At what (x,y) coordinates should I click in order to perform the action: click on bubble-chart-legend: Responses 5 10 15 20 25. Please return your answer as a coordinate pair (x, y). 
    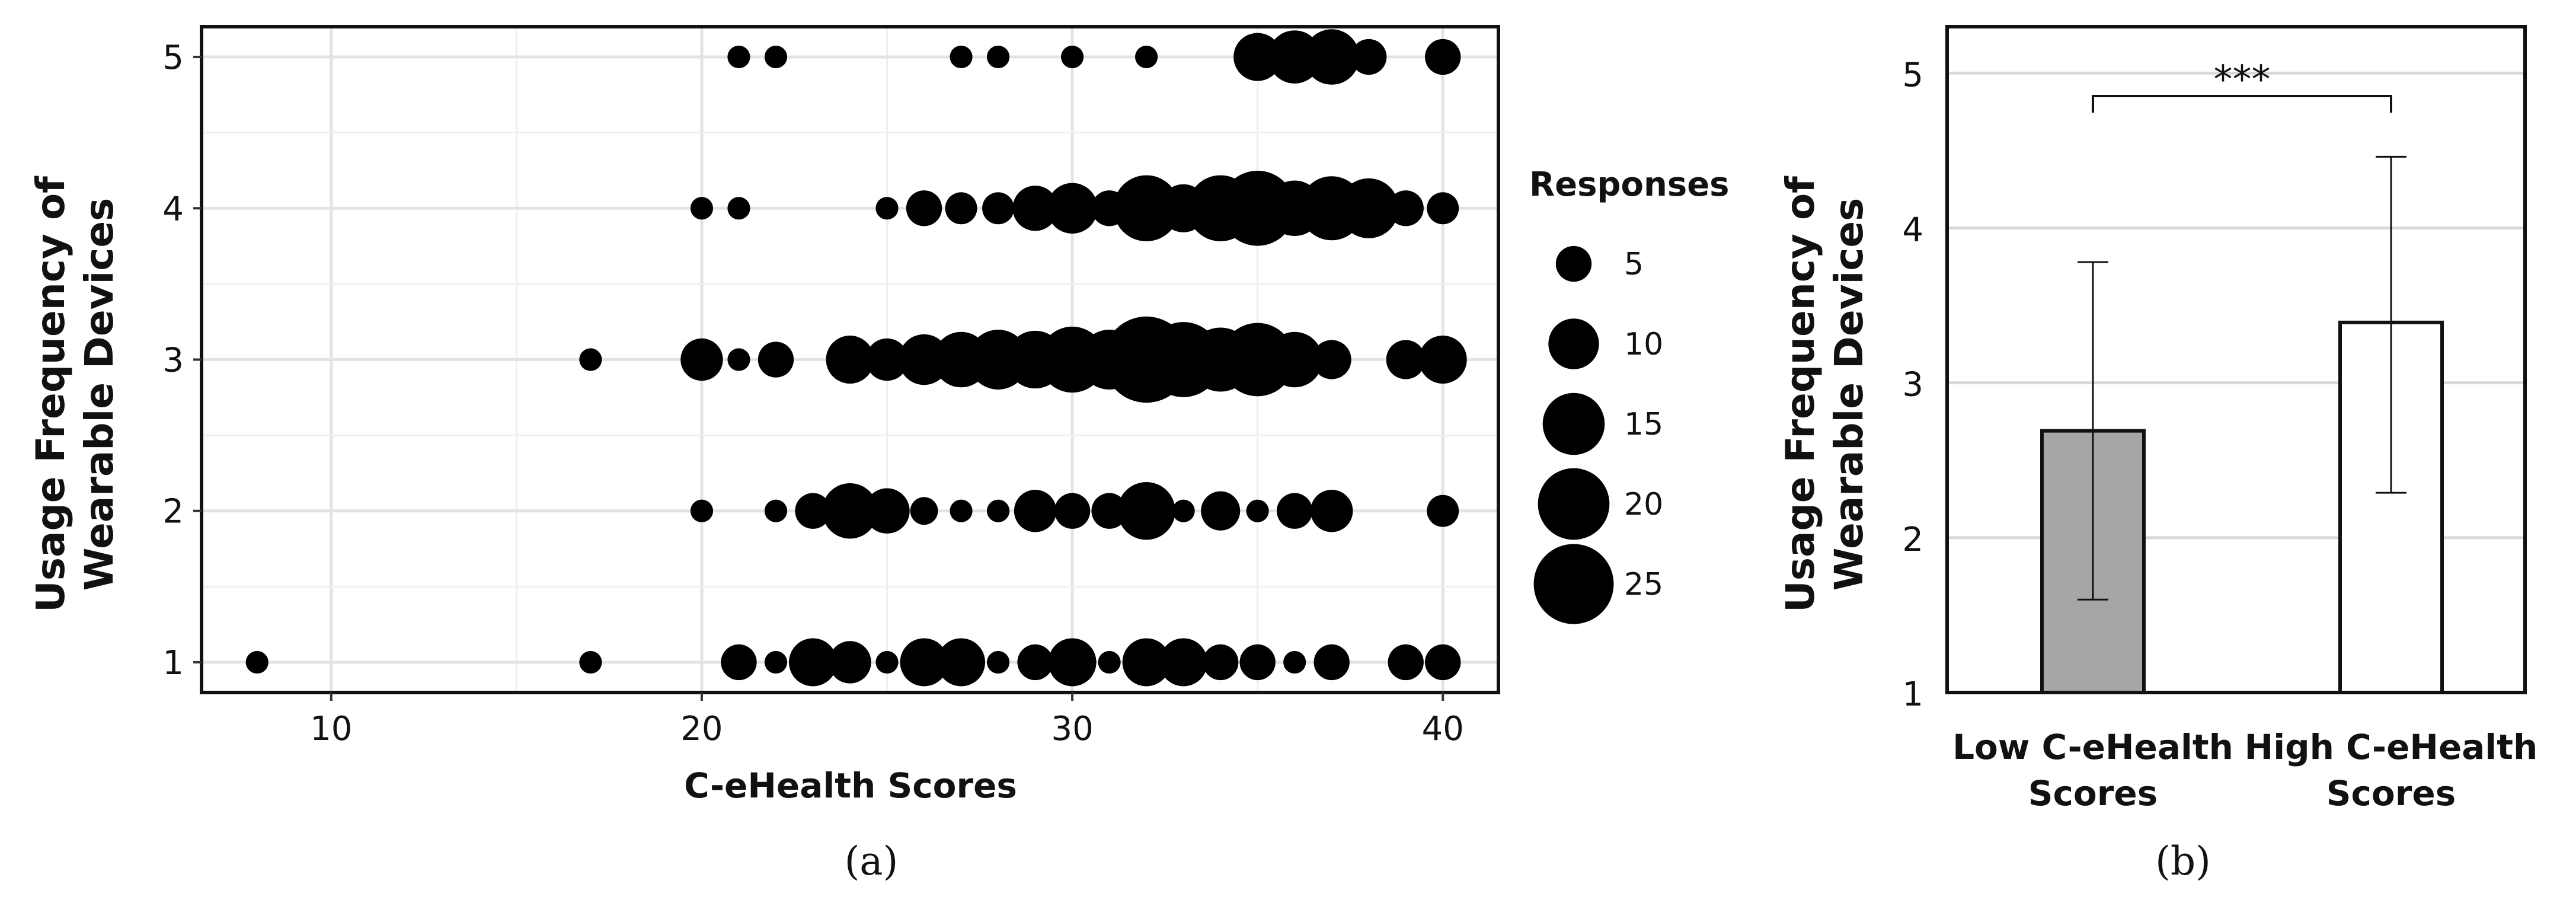
    Looking at the image, I should click on (1629, 394).